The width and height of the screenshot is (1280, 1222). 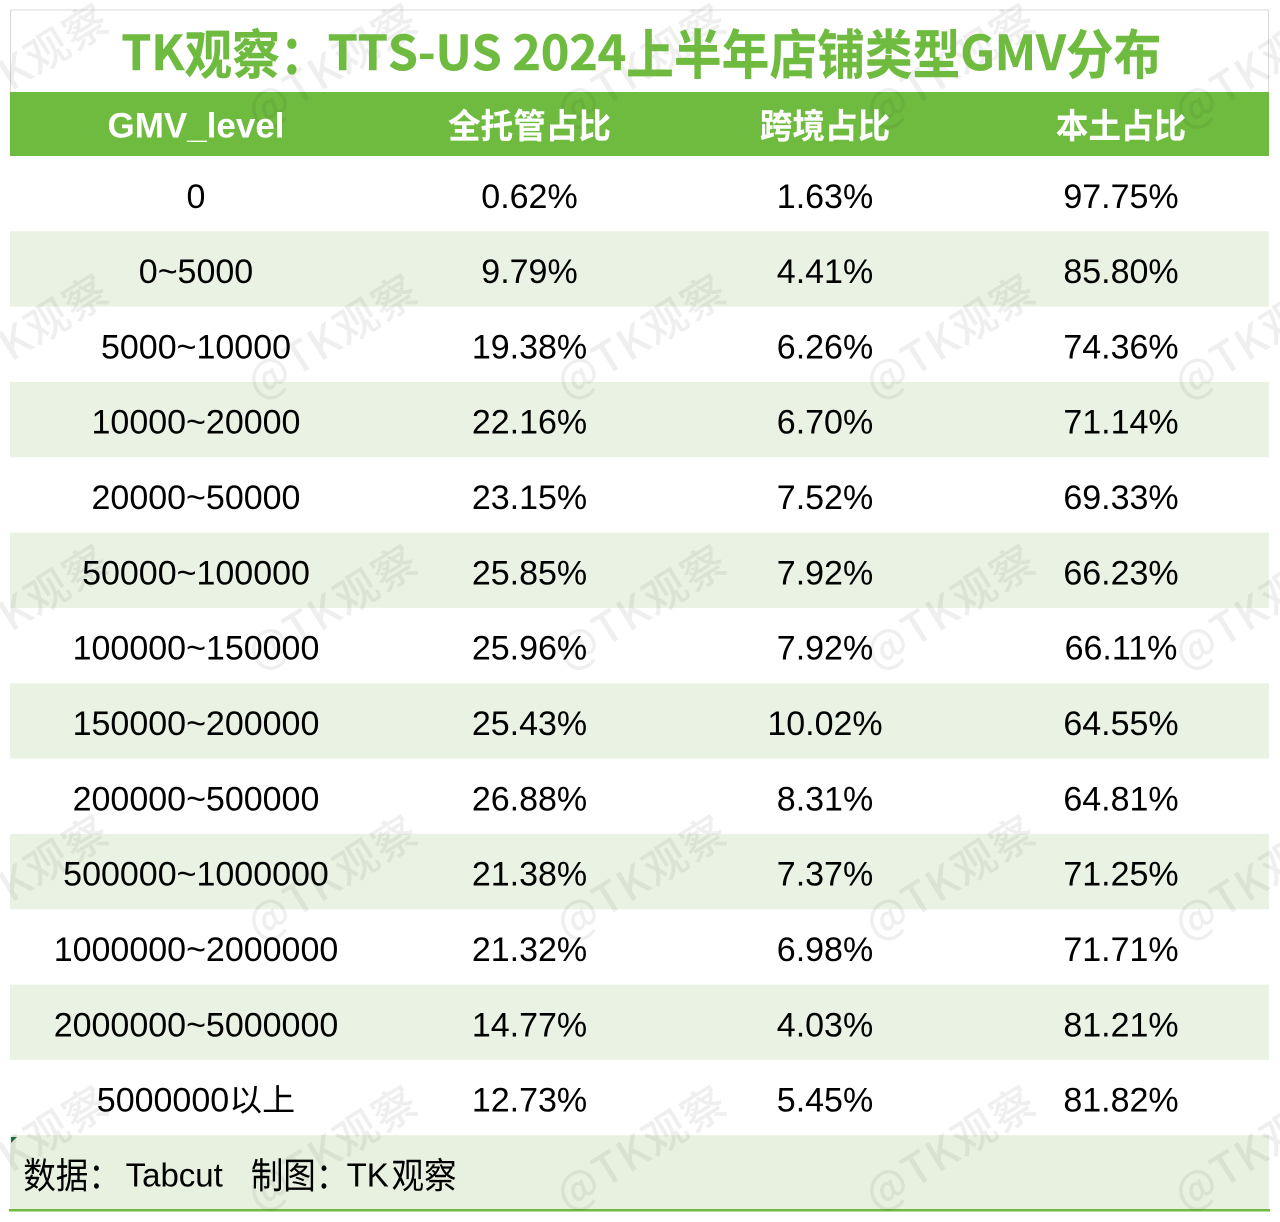 What do you see at coordinates (1120, 197) in the screenshot?
I see `svg-text: 97.75%` at bounding box center [1120, 197].